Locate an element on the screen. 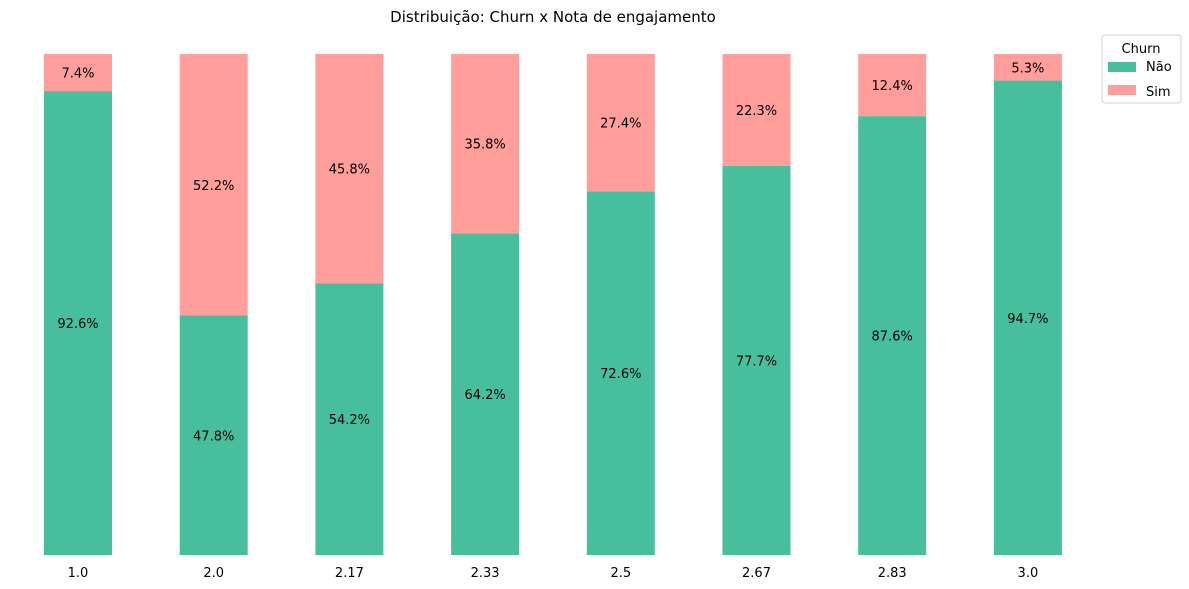 The image size is (1189, 589). data-label-nao-3-0: 94.7% is located at coordinates (1027, 319).